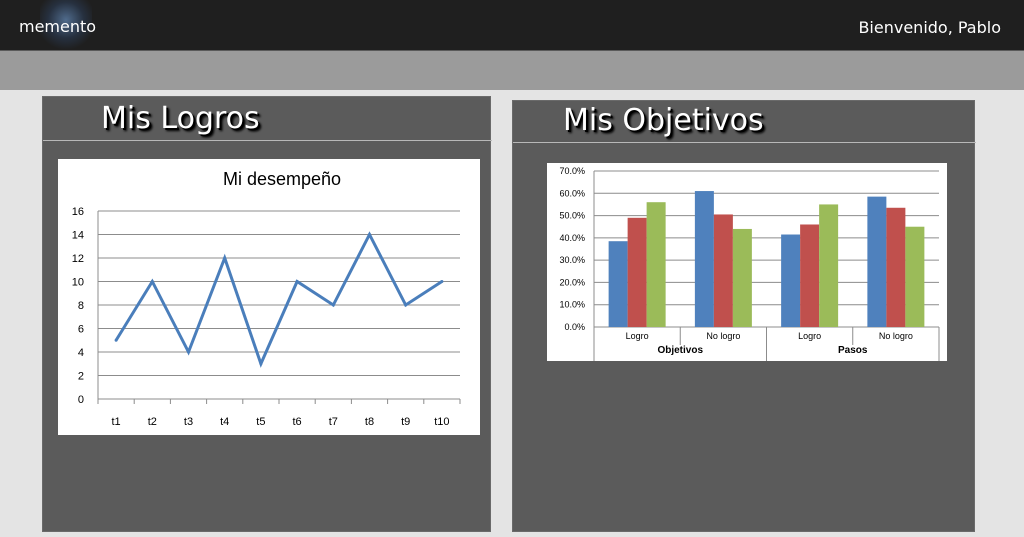 The image size is (1024, 537). Describe the element at coordinates (78, 283) in the screenshot. I see `y-tick-label: 10` at that location.